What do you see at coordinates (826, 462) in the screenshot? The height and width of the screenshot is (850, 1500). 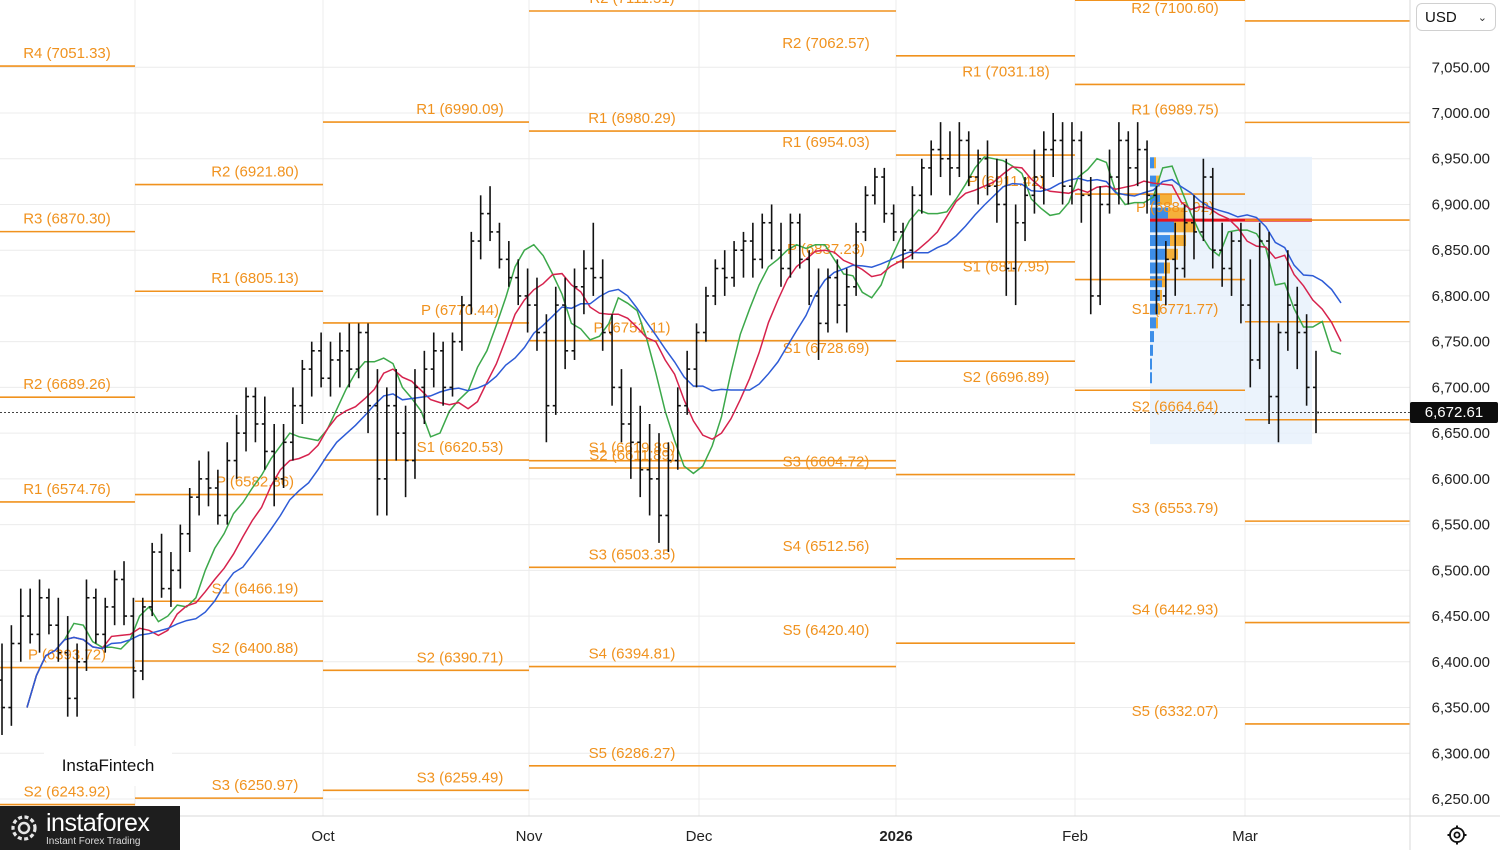 I see `pivot-label: S3 (6604.72)` at bounding box center [826, 462].